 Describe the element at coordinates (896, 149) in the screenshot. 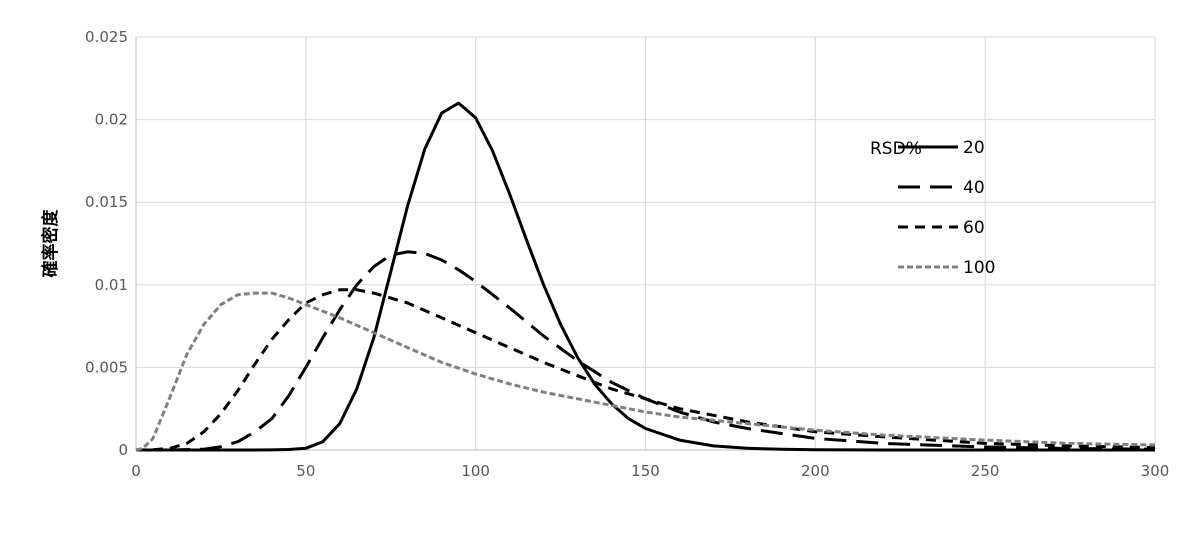

I see `legend-title: RSD%` at that location.